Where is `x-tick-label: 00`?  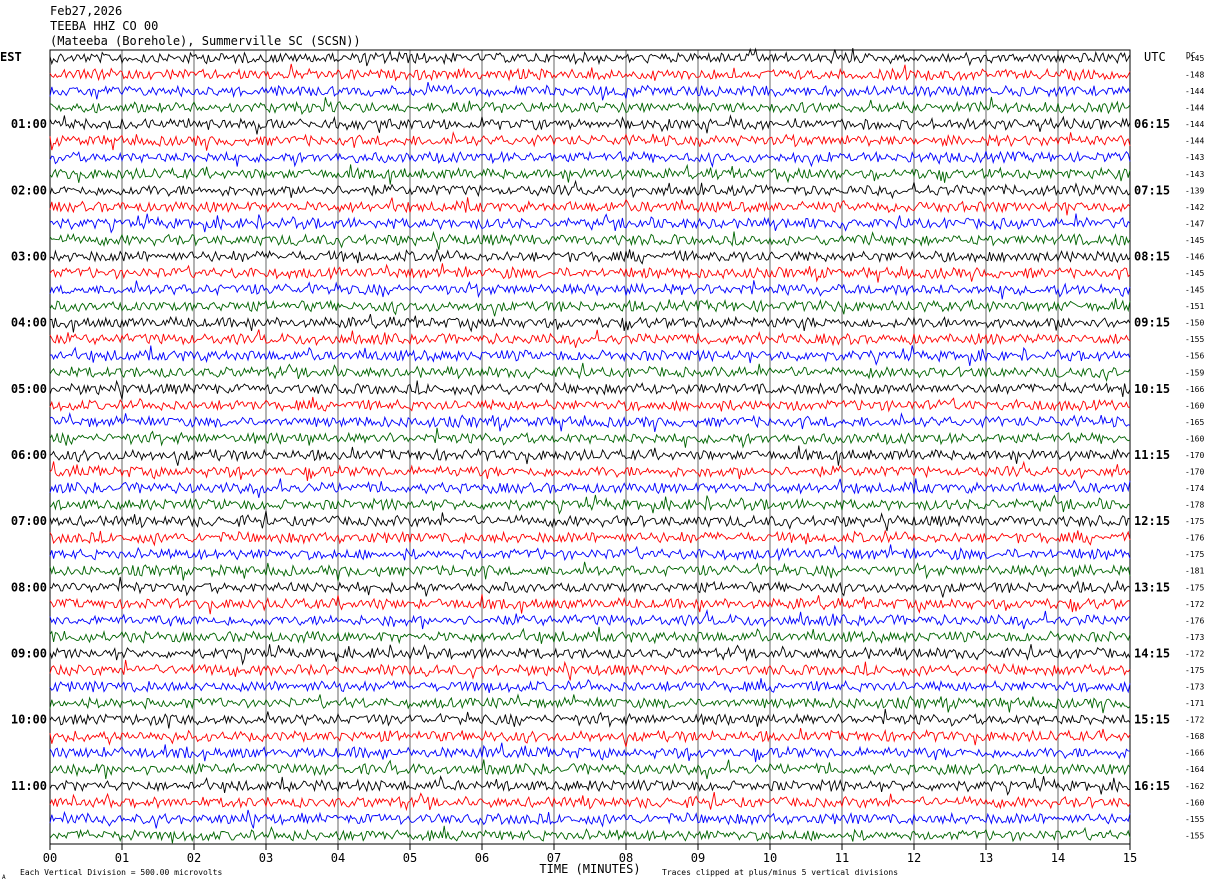
x-tick-label: 00 is located at coordinates (50, 858).